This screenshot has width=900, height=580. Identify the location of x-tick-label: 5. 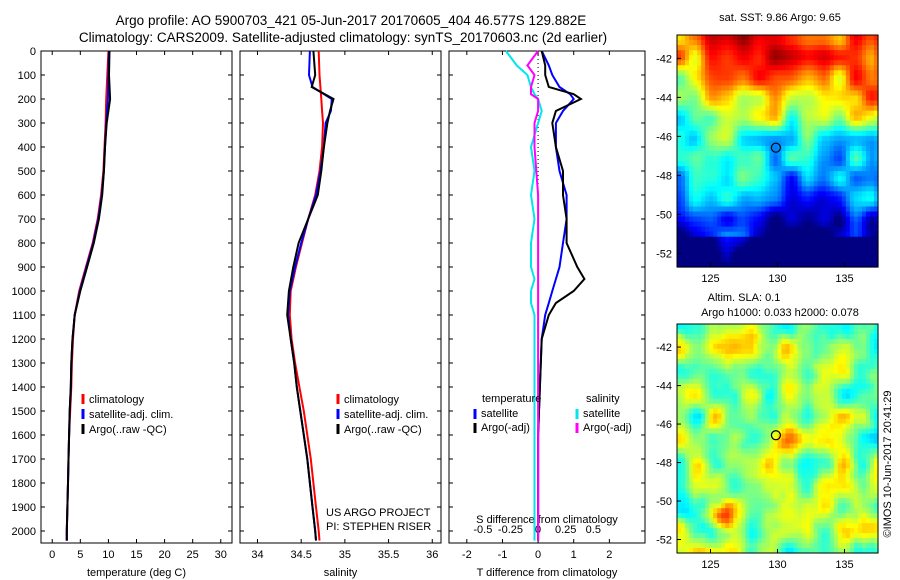
(80, 555).